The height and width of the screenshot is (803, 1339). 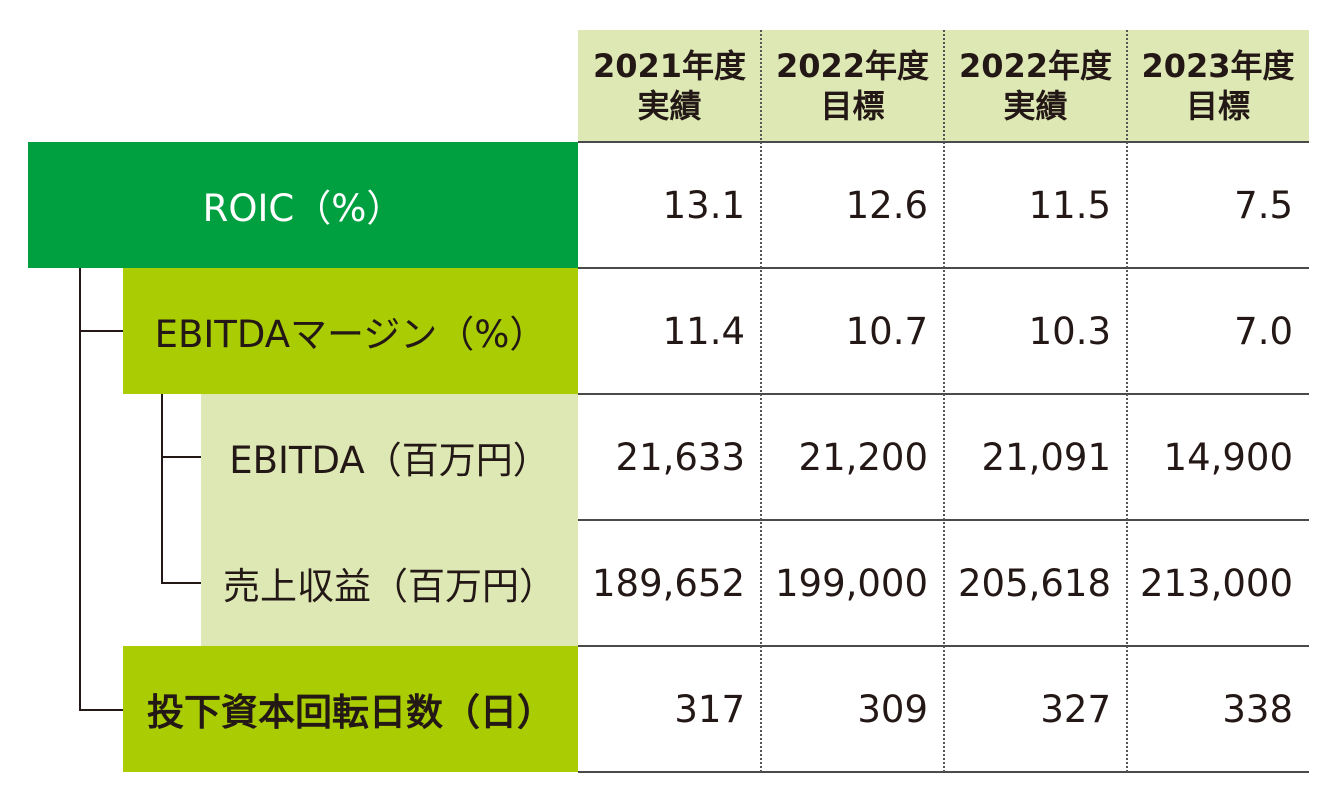 What do you see at coordinates (669, 66) in the screenshot?
I see `column-header-year: 2021年度` at bounding box center [669, 66].